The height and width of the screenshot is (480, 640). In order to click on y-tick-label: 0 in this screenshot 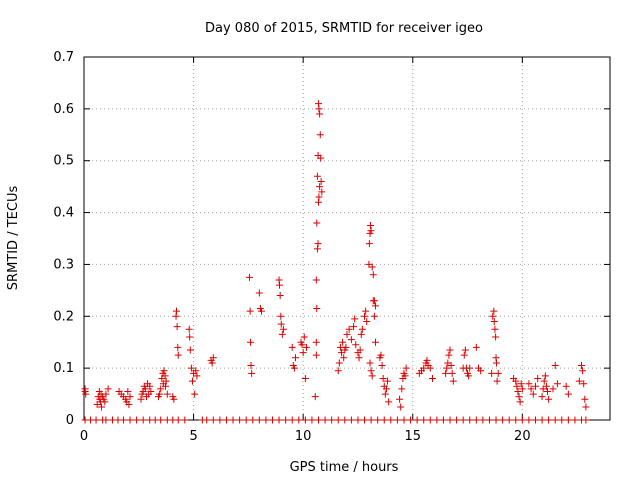, I will do `click(70, 420)`.